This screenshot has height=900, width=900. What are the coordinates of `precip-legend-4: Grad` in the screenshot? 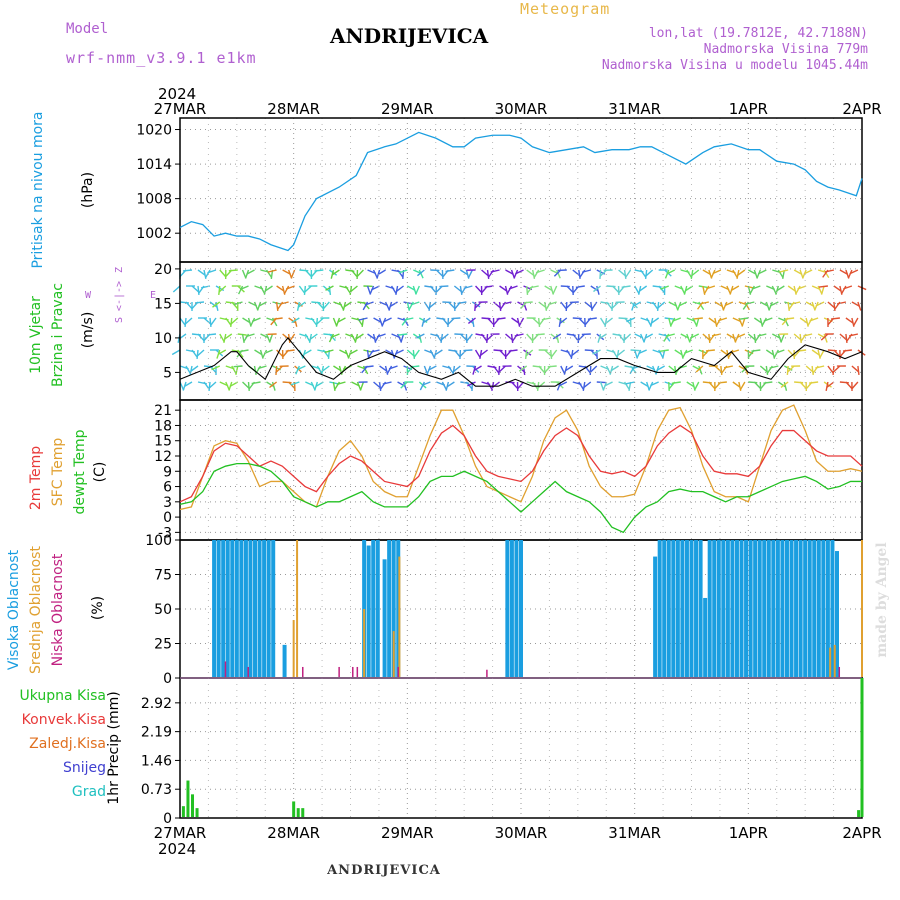 It's located at (89, 792).